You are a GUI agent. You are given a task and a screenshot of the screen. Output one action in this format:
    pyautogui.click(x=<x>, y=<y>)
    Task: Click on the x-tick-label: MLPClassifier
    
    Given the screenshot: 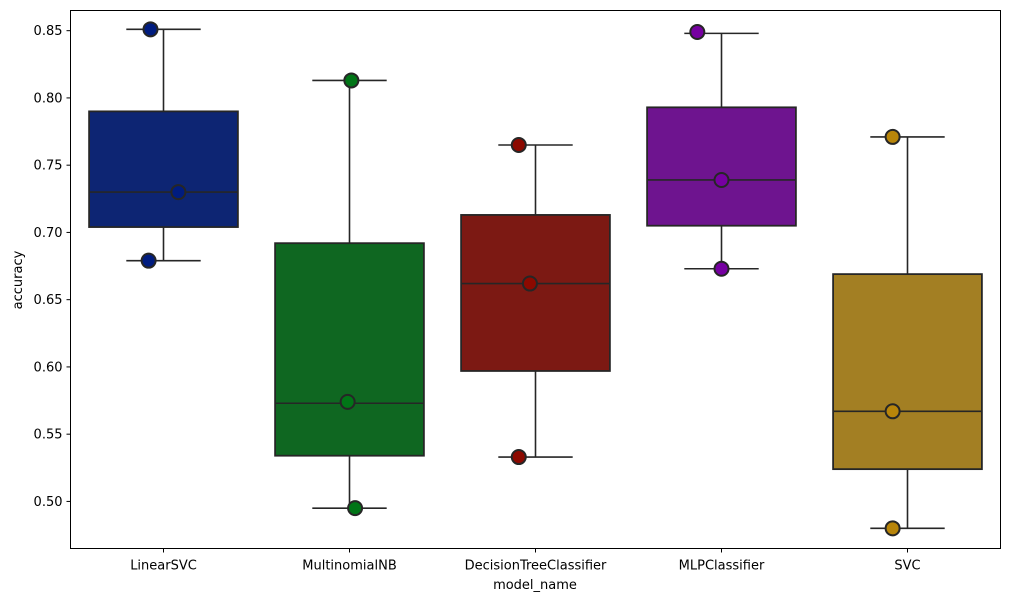 What is the action you would take?
    pyautogui.click(x=722, y=566)
    